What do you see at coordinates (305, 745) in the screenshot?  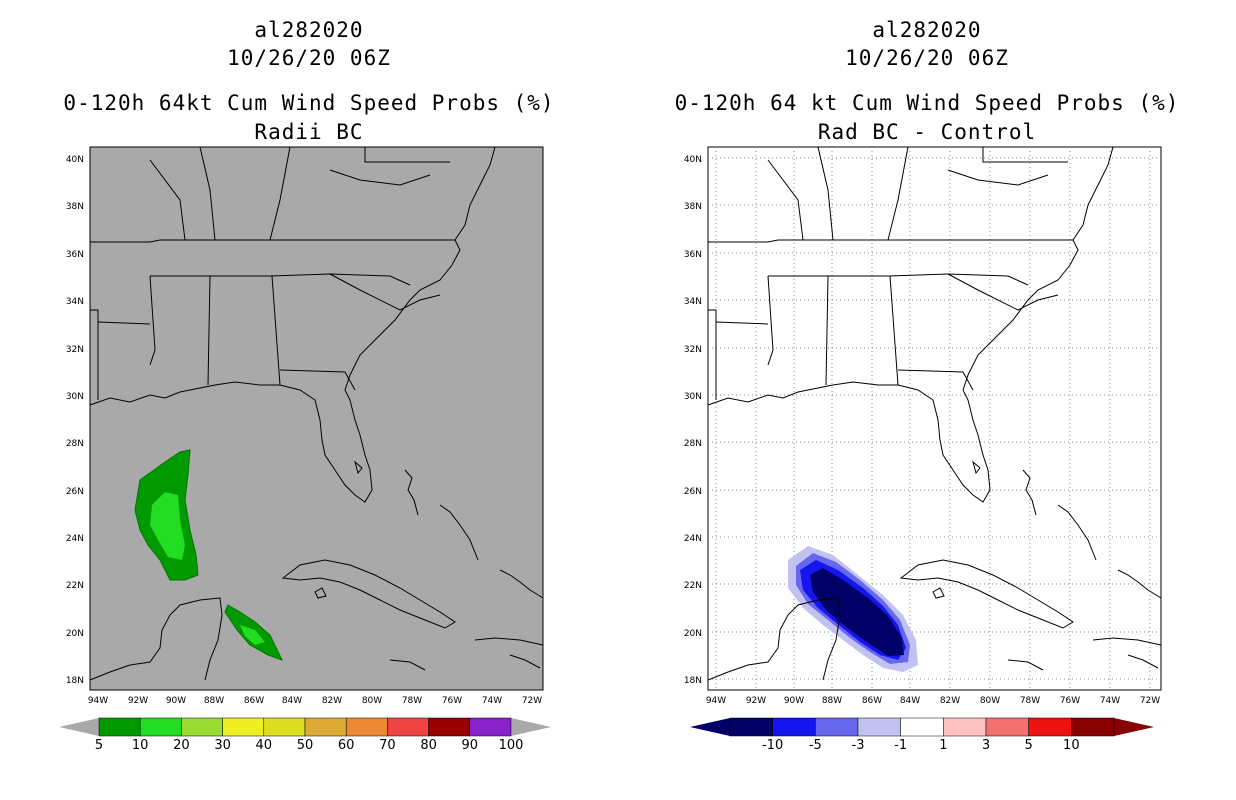 I see `colorbar-label: 50` at bounding box center [305, 745].